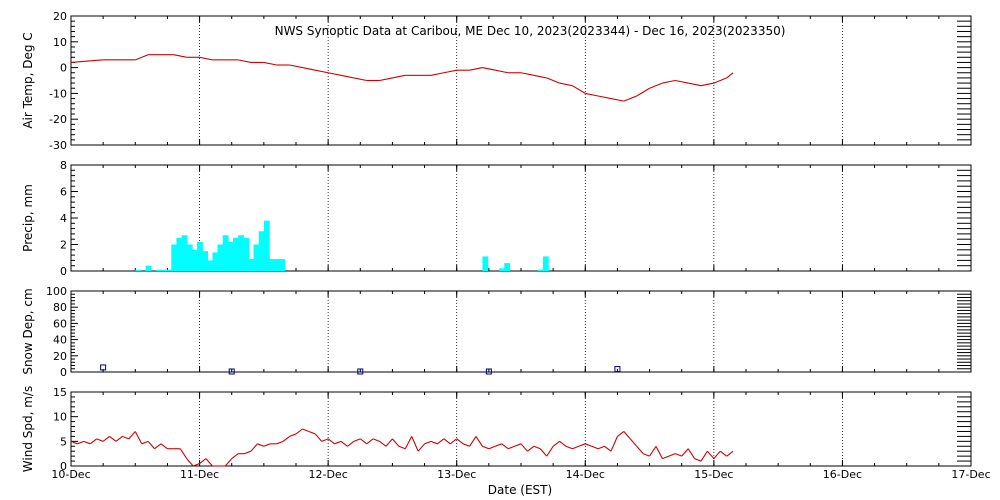  Describe the element at coordinates (520, 490) in the screenshot. I see `x-axis-label: Date (EST)` at that location.